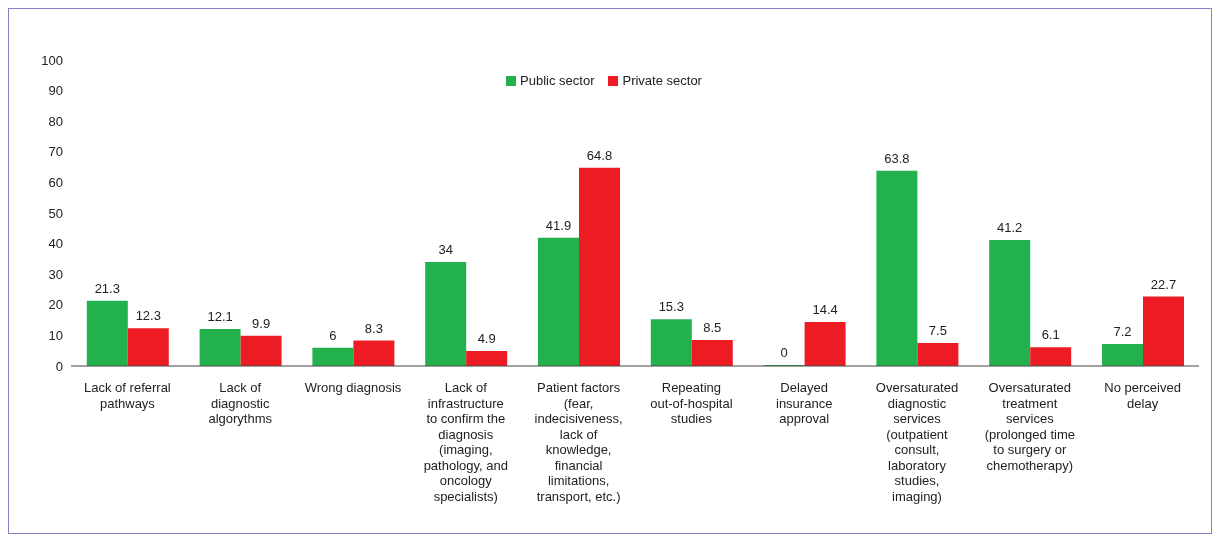 The image size is (1218, 540). What do you see at coordinates (55, 152) in the screenshot?
I see `y-tick-label: 70` at bounding box center [55, 152].